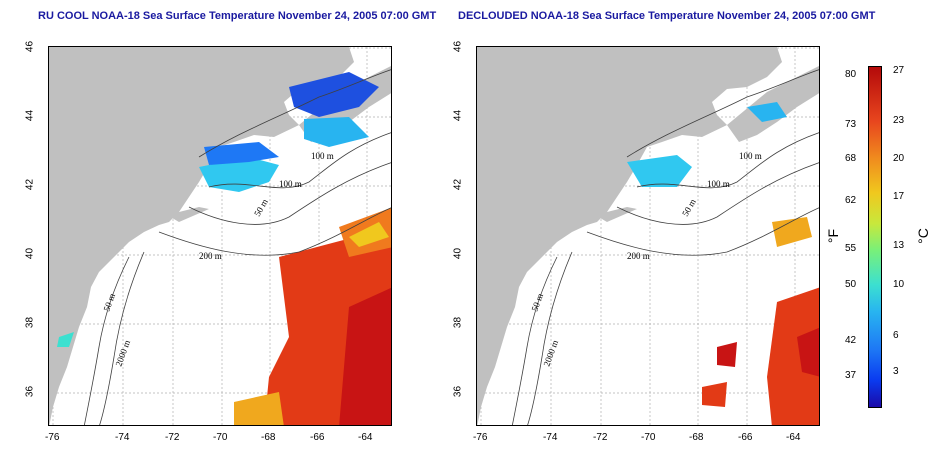 Image resolution: width=950 pixels, height=475 pixels. What do you see at coordinates (851, 284) in the screenshot?
I see `fahrenheit-tick: 50` at bounding box center [851, 284].